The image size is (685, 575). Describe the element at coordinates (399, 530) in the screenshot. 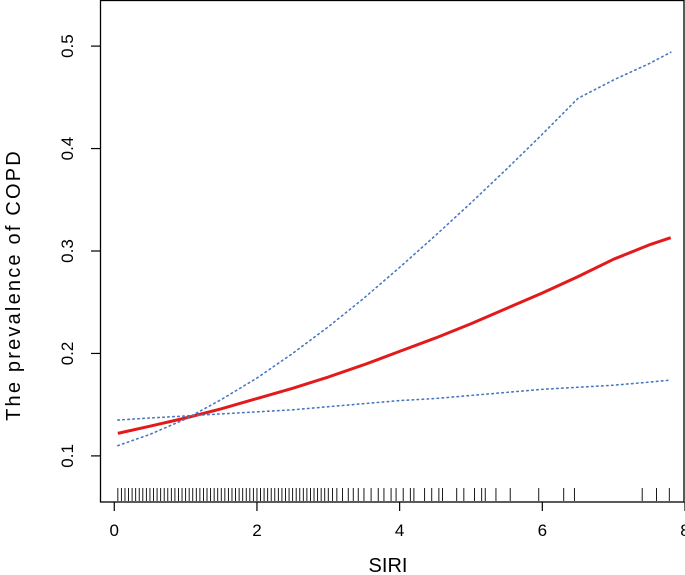

I see `x-tick-label: 4` at that location.